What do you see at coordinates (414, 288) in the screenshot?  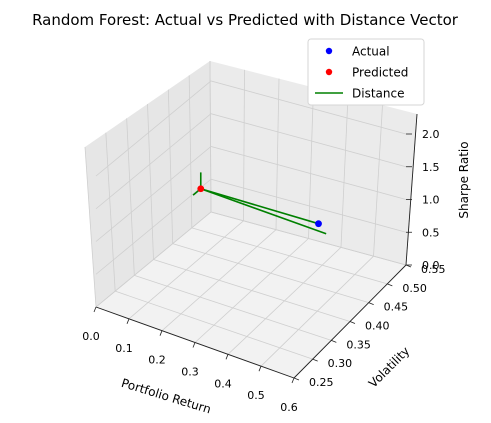 I see `y-tick-label: 0.50` at bounding box center [414, 288].